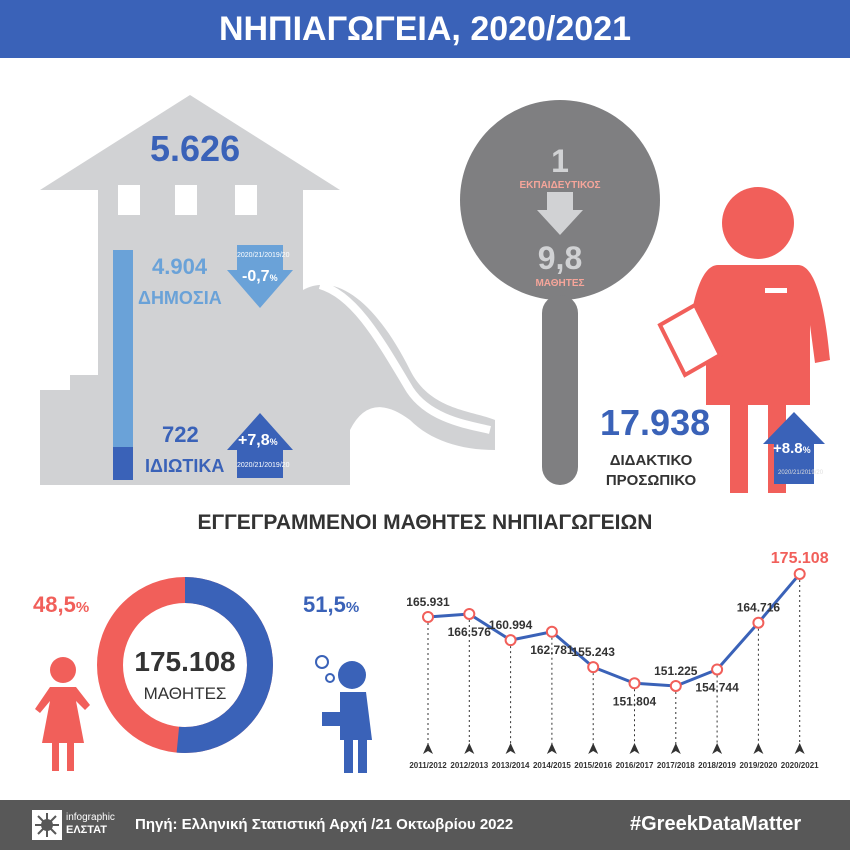 The height and width of the screenshot is (850, 850). Describe the element at coordinates (185, 661) in the screenshot. I see `donut-total: 175.108` at that location.